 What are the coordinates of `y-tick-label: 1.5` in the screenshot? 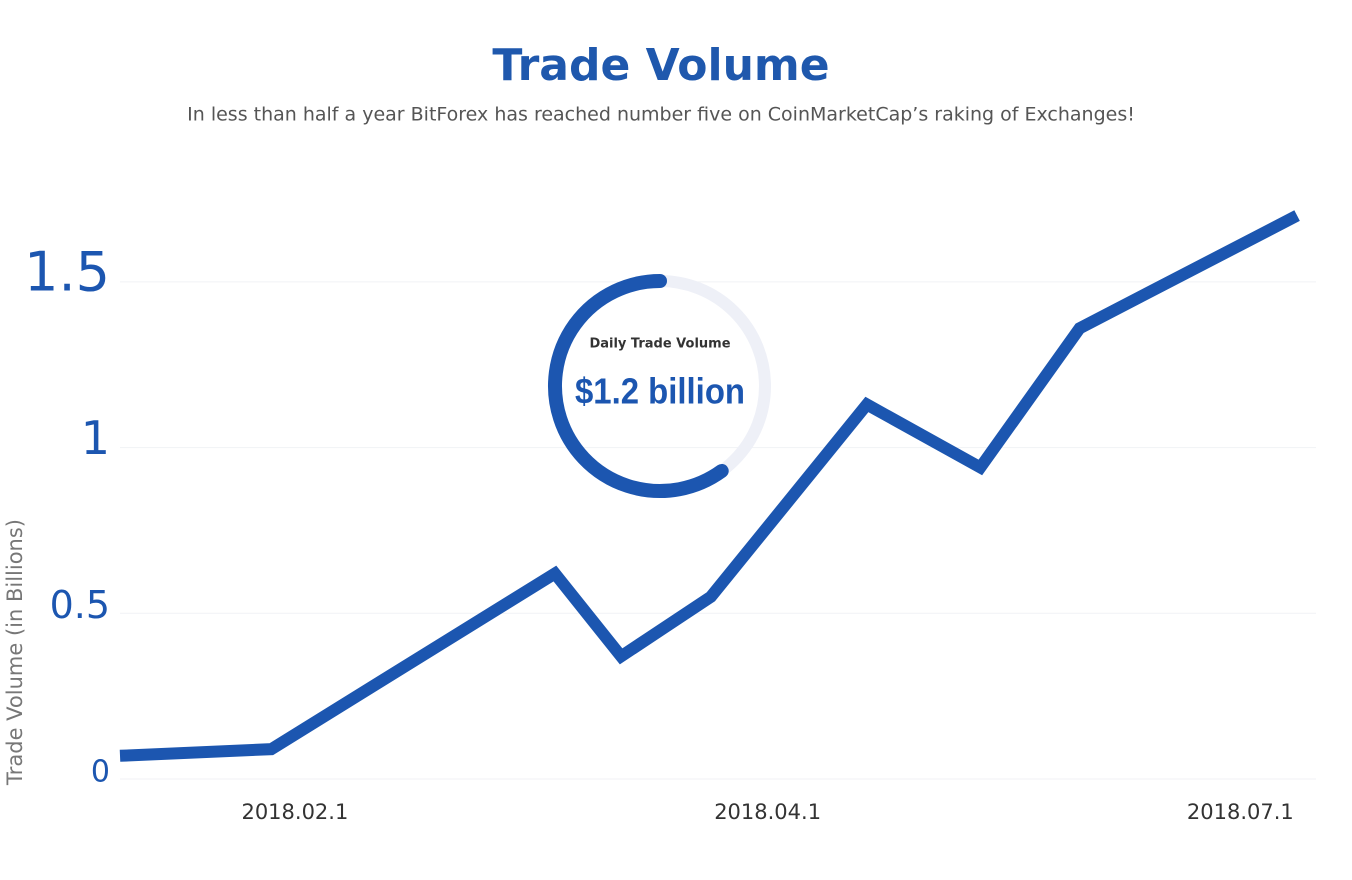 It's located at (67, 271).